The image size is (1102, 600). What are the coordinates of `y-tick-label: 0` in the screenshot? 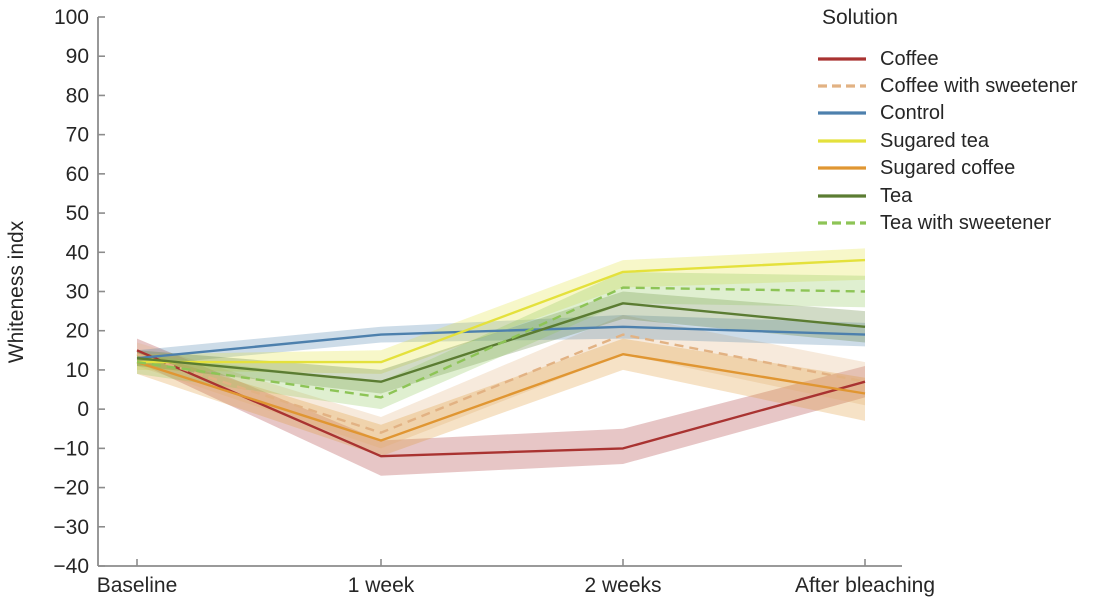 It's located at (83, 409).